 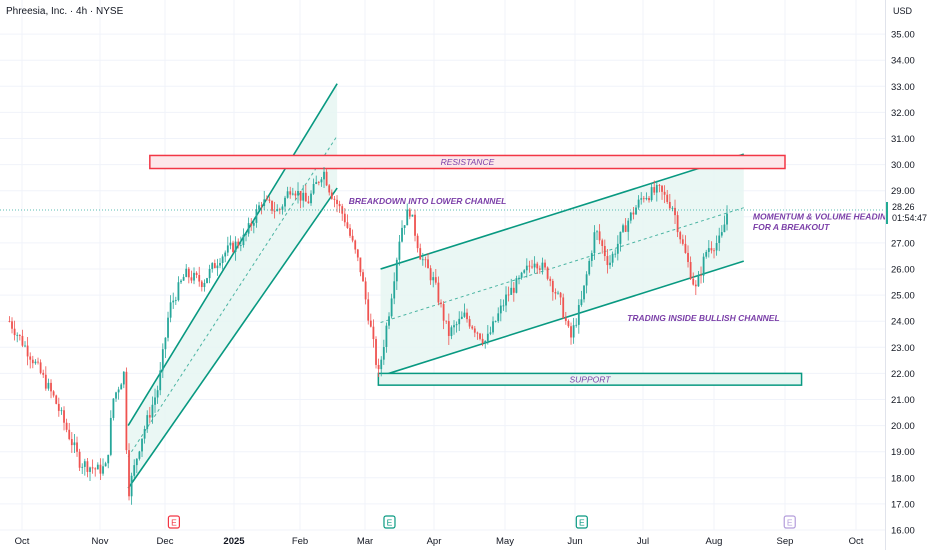 What do you see at coordinates (434, 541) in the screenshot?
I see `time-tick-label: Apr` at bounding box center [434, 541].